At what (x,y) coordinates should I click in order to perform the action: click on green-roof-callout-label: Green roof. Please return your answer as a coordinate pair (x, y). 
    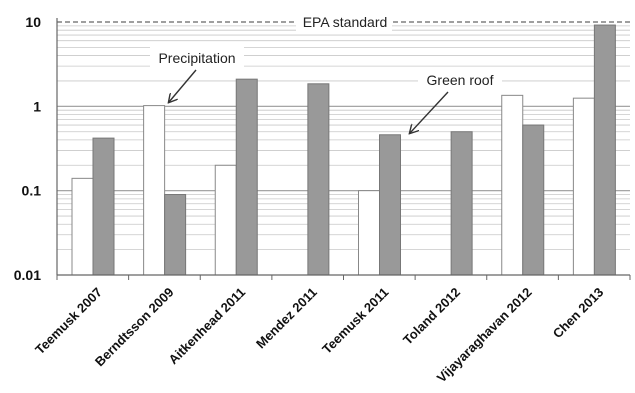
    Looking at the image, I should click on (460, 80).